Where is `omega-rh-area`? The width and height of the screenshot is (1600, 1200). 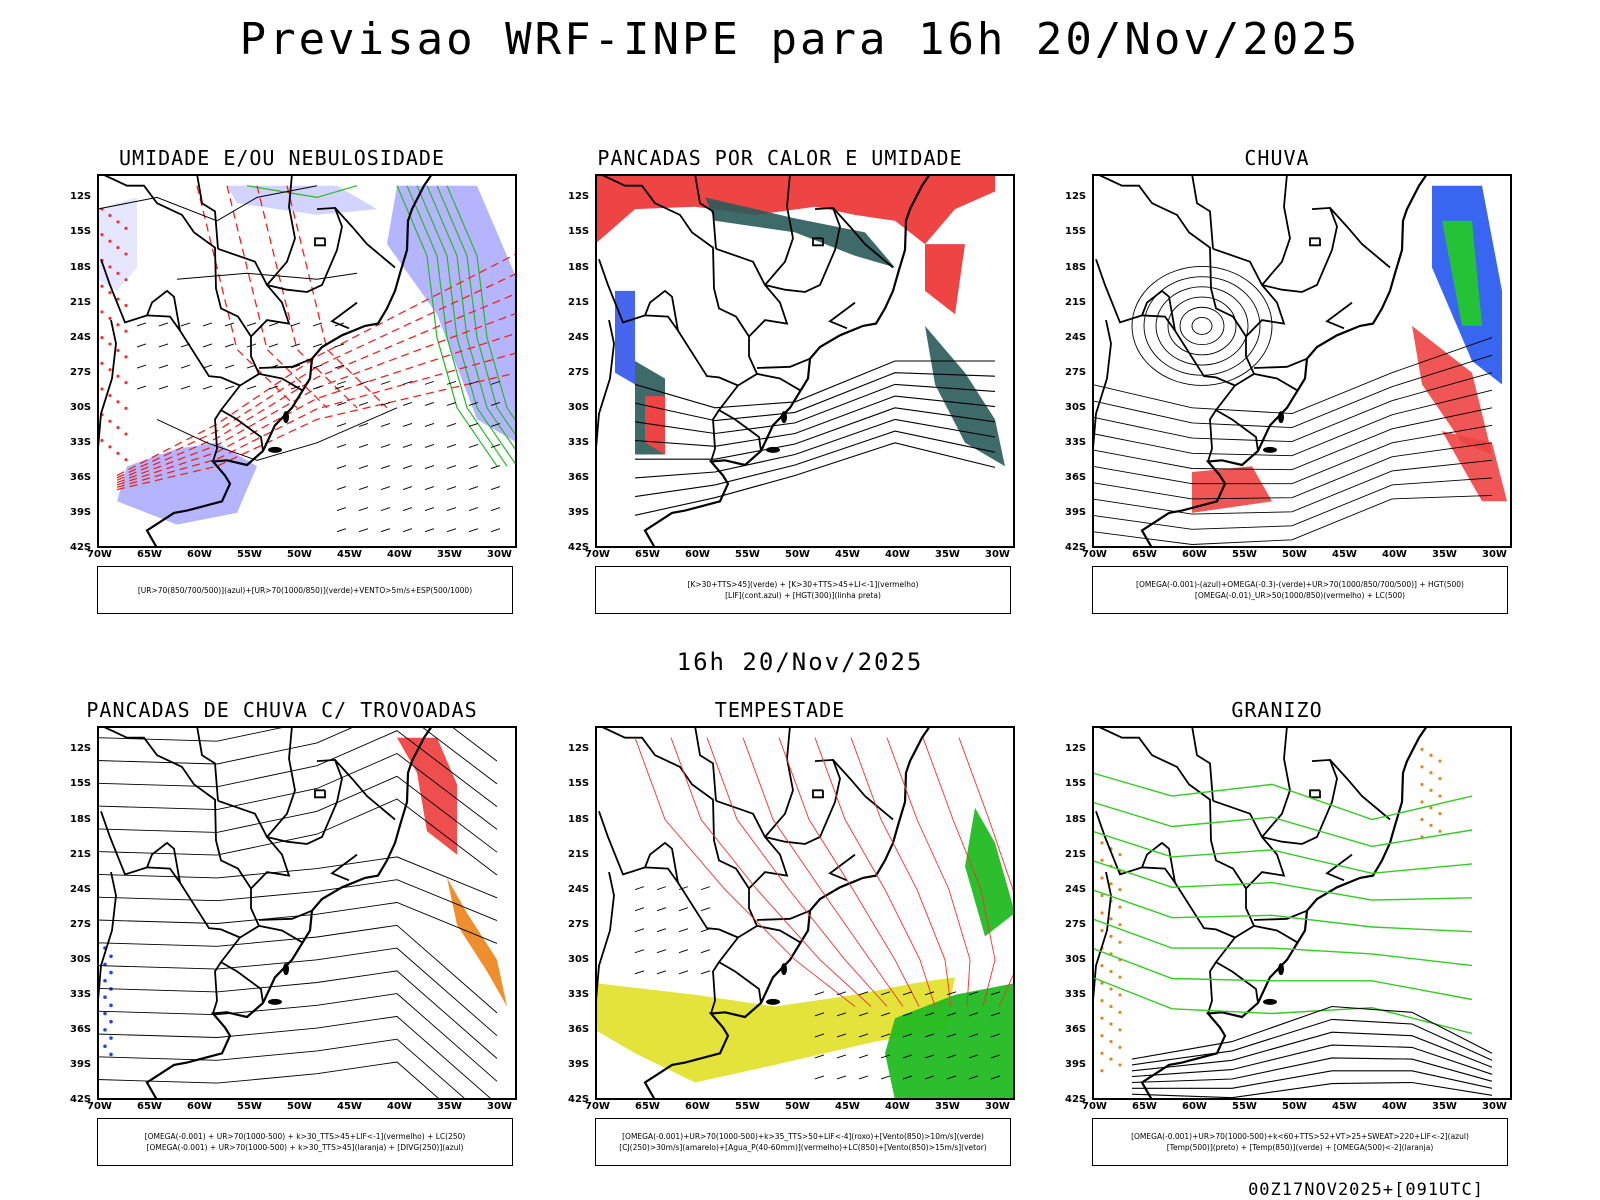 omega-rh-area is located at coordinates (1232, 489).